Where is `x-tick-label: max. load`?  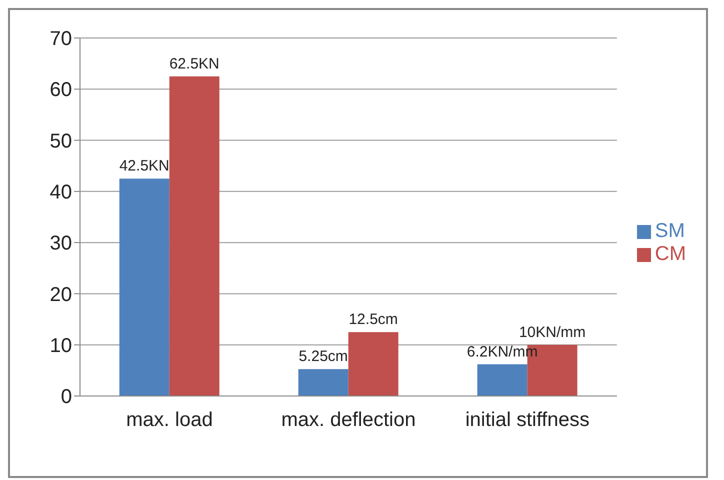
x-tick-label: max. load is located at coordinates (169, 420).